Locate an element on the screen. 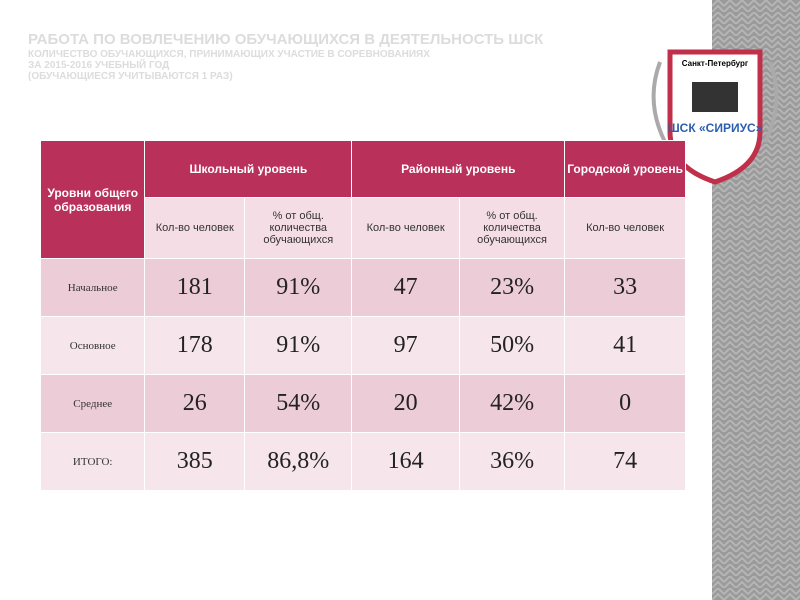  title-line: (ОБУЧАЮЩИЕСЯ УЧИТЫВАЮТСЯ 1 РАЗ) is located at coordinates (130, 76).